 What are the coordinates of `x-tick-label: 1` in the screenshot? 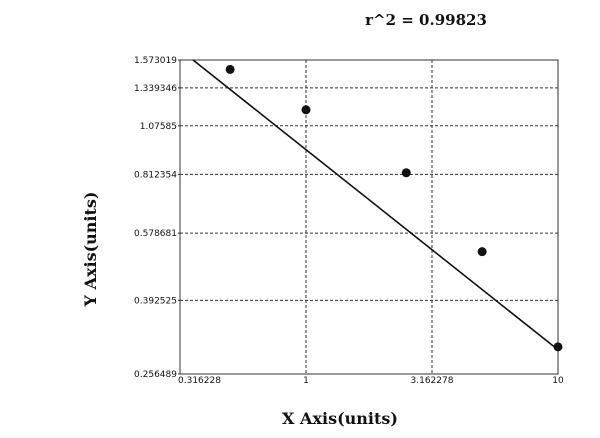 It's located at (306, 381).